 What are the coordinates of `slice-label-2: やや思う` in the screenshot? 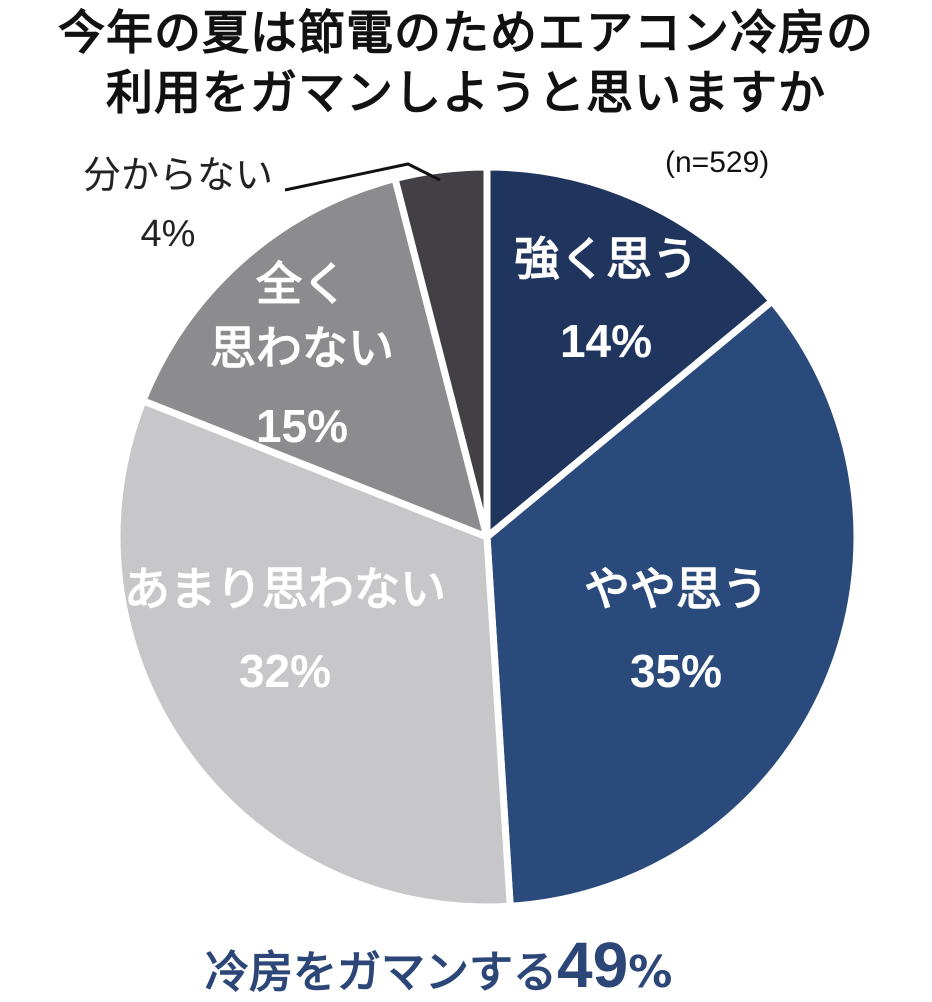 It's located at (676, 589).